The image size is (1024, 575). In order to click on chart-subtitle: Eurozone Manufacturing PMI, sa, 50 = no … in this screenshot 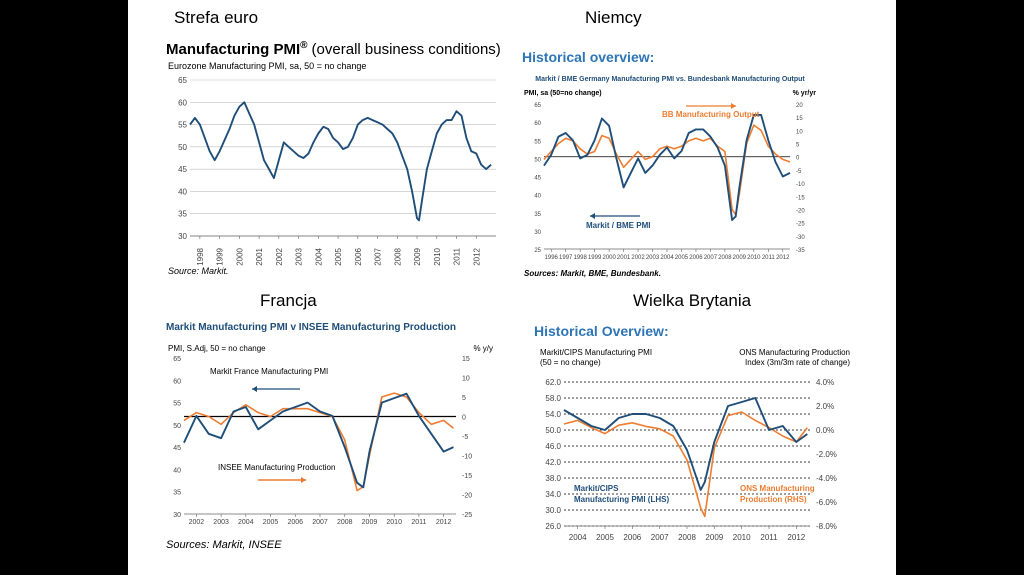, I will do `click(267, 66)`.